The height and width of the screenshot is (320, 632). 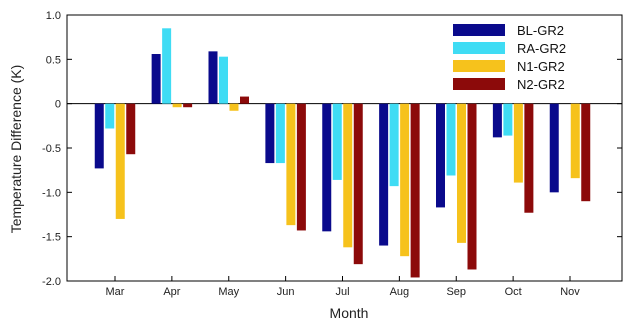 What do you see at coordinates (51, 193) in the screenshot?
I see `y-tick-label: -1.0` at bounding box center [51, 193].